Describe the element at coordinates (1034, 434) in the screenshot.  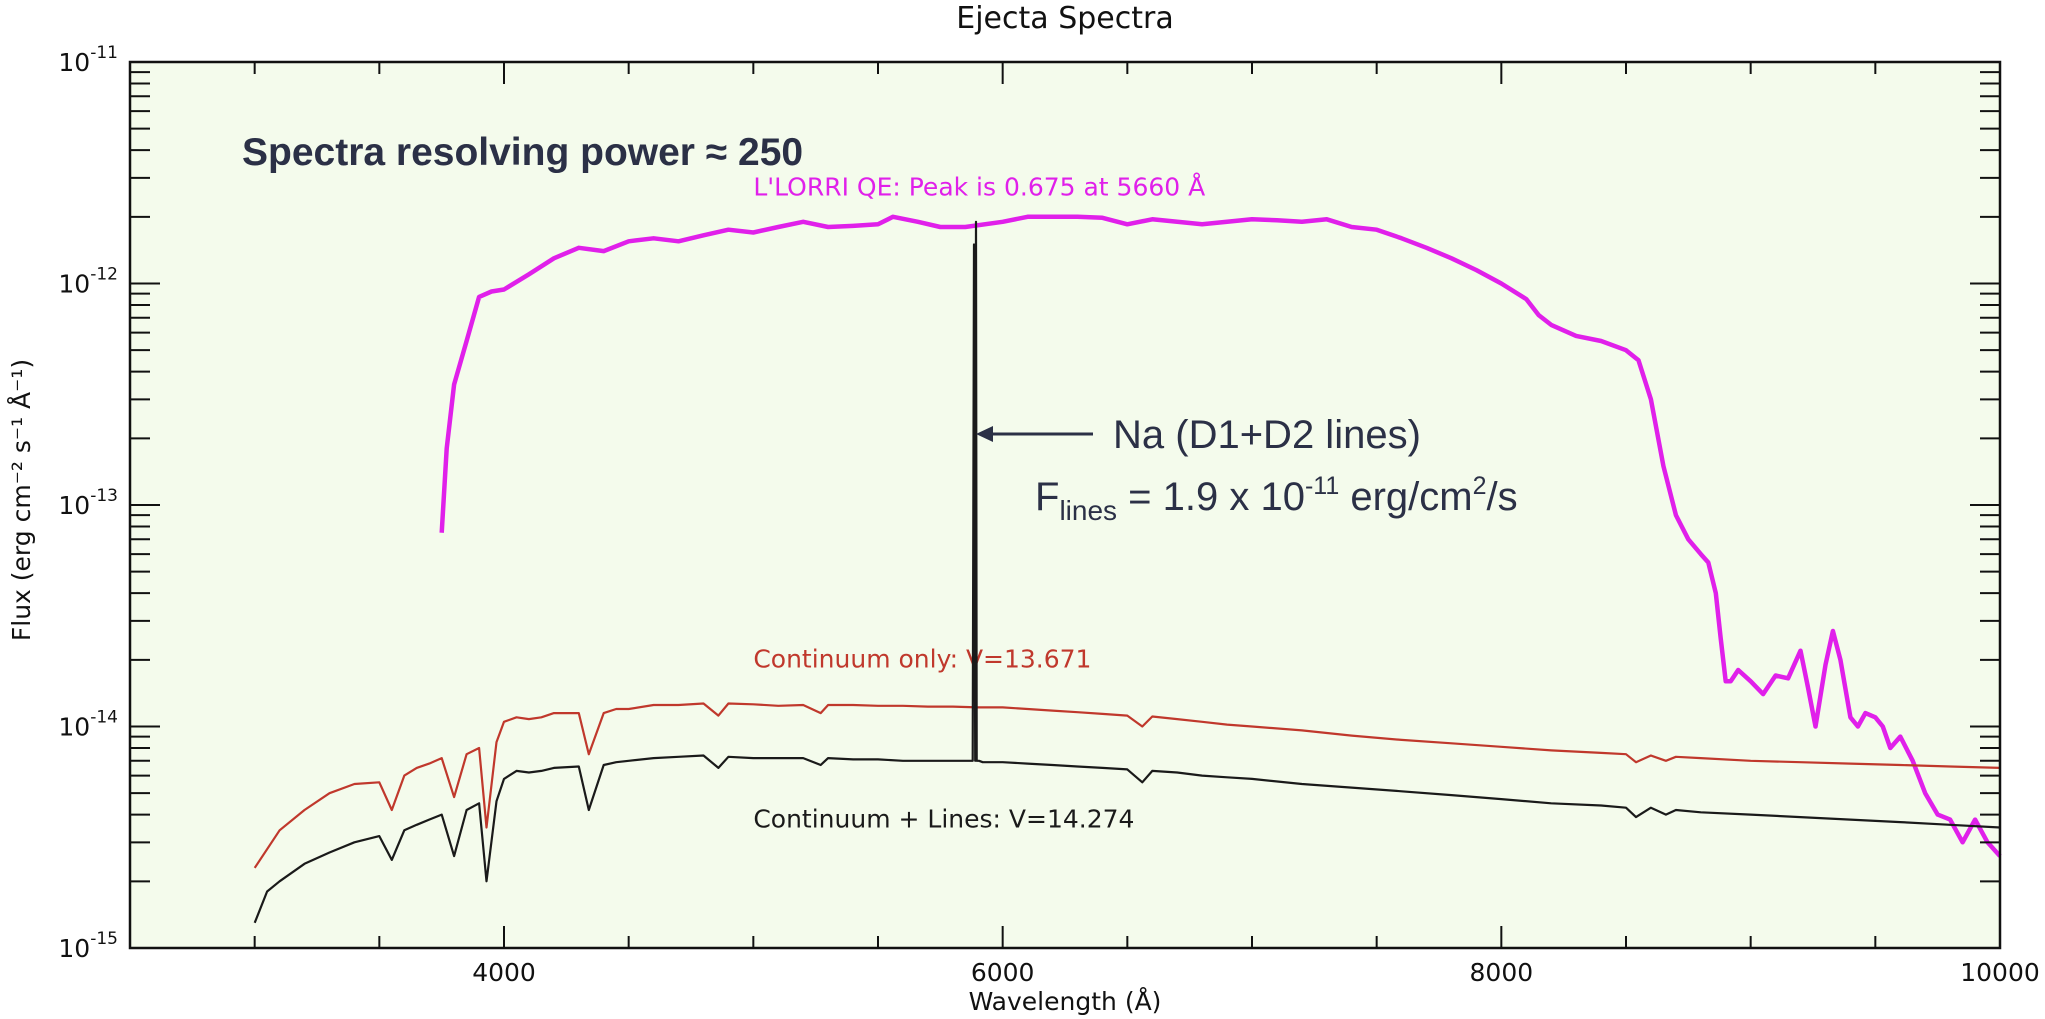
I see `na-arrow` at that location.